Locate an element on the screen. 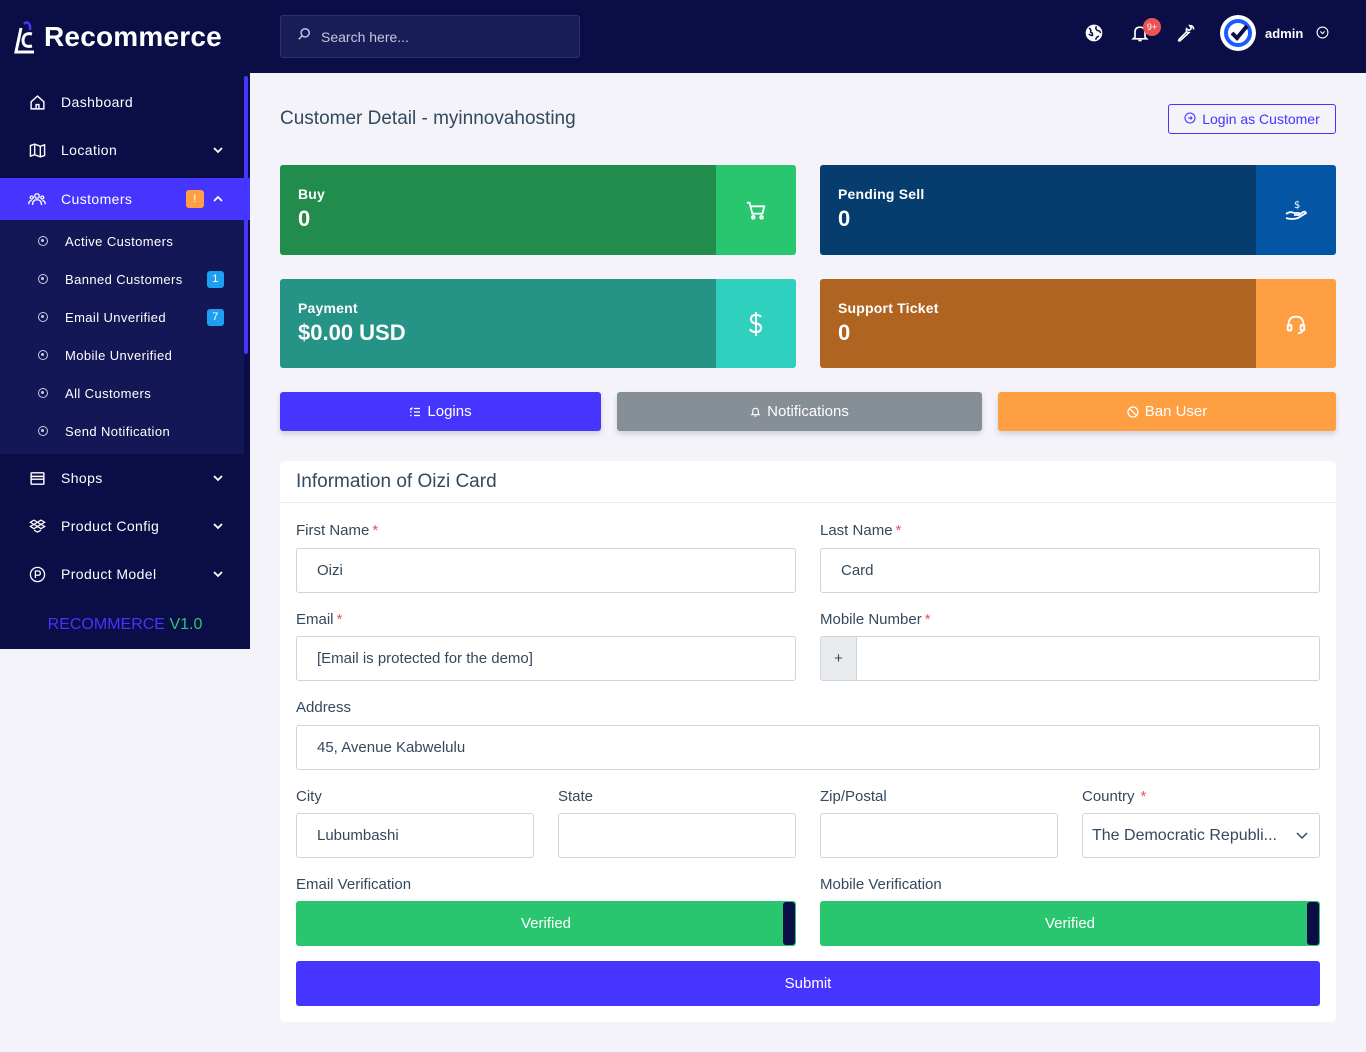  sidebar-item-label: Location is located at coordinates (89, 150).